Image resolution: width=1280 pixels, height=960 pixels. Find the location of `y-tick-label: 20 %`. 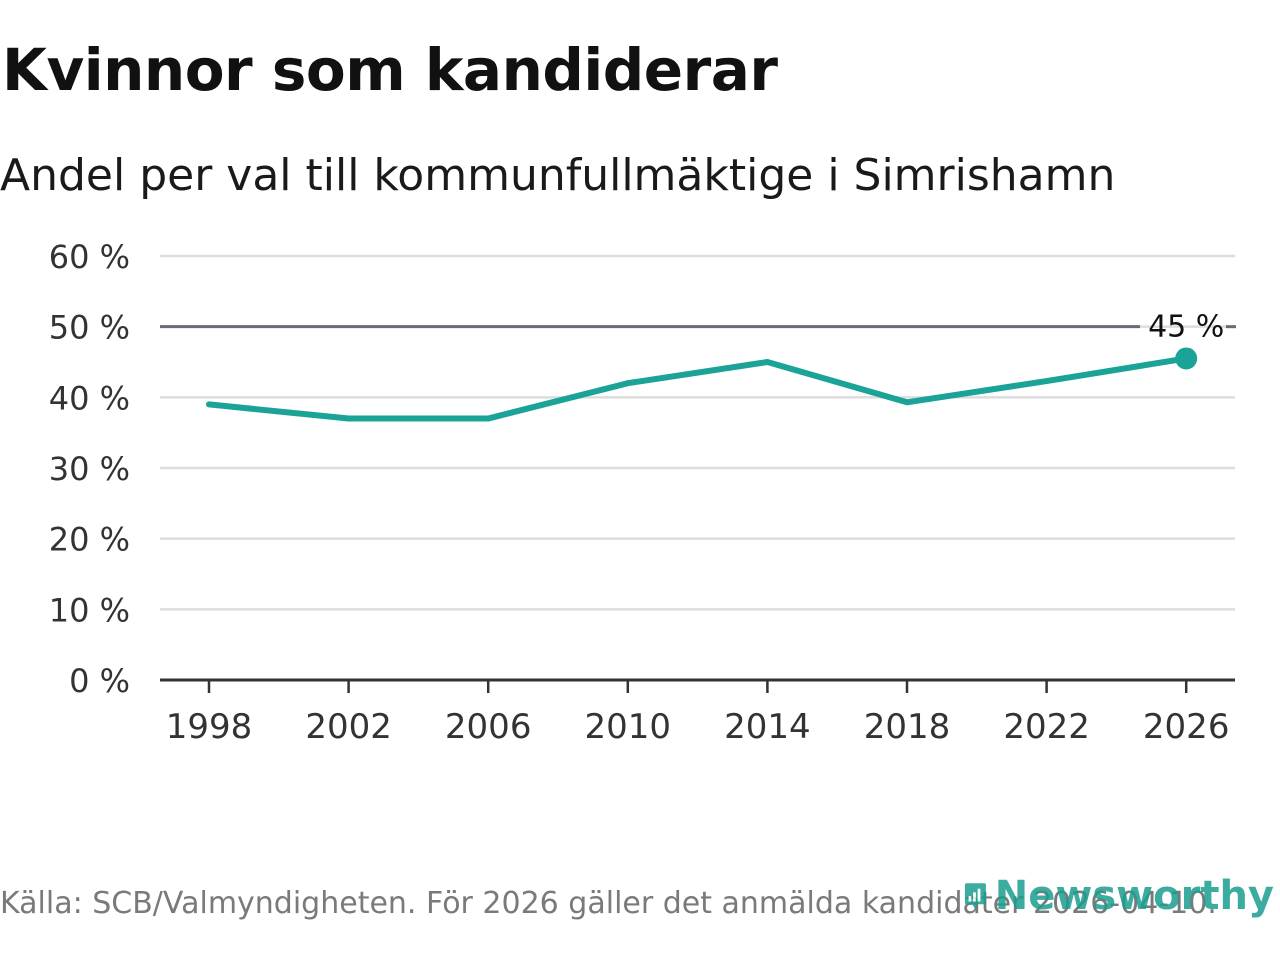

y-tick-label: 20 % is located at coordinates (89, 540).